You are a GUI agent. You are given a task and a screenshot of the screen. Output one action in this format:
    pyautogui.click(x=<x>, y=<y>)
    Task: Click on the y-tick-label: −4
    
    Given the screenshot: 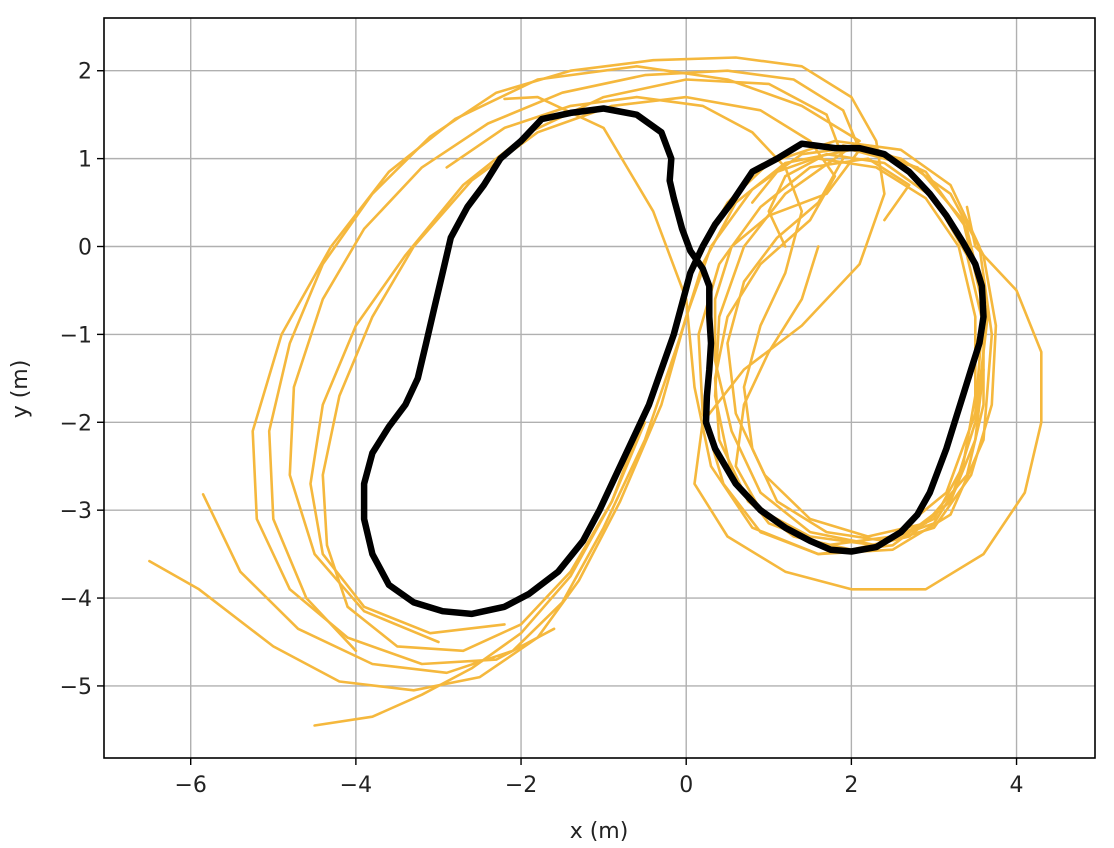 What is the action you would take?
    pyautogui.click(x=76, y=599)
    